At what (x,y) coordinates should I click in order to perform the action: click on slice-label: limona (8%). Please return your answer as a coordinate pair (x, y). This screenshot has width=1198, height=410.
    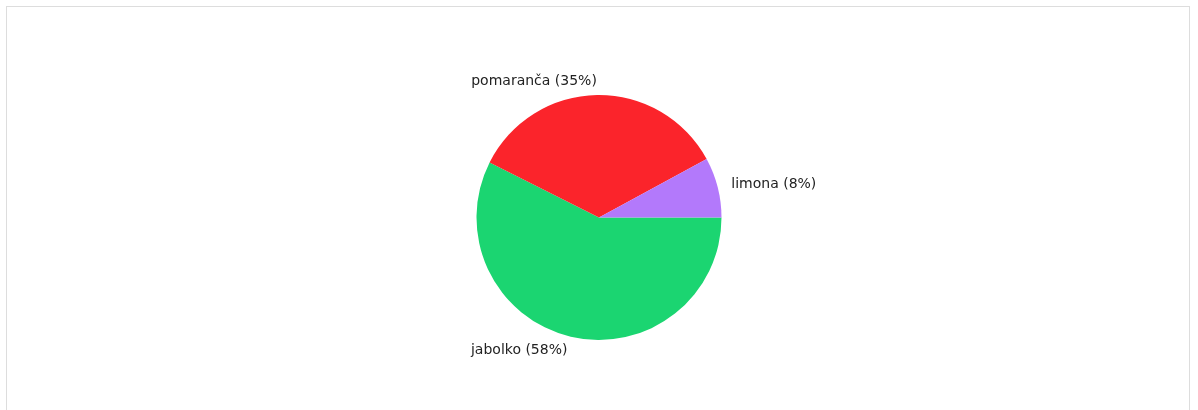
    Looking at the image, I should click on (774, 182).